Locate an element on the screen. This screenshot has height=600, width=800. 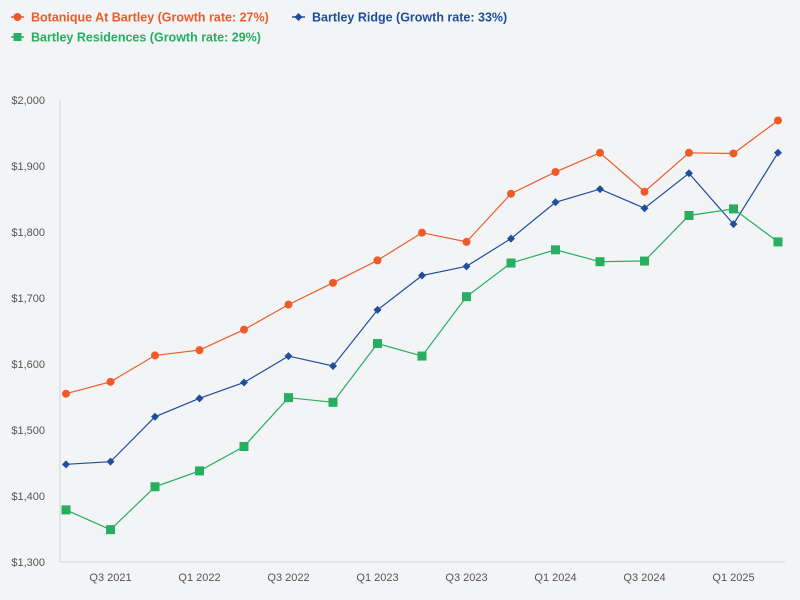
y-tick-label: $1,400 is located at coordinates (28, 497).